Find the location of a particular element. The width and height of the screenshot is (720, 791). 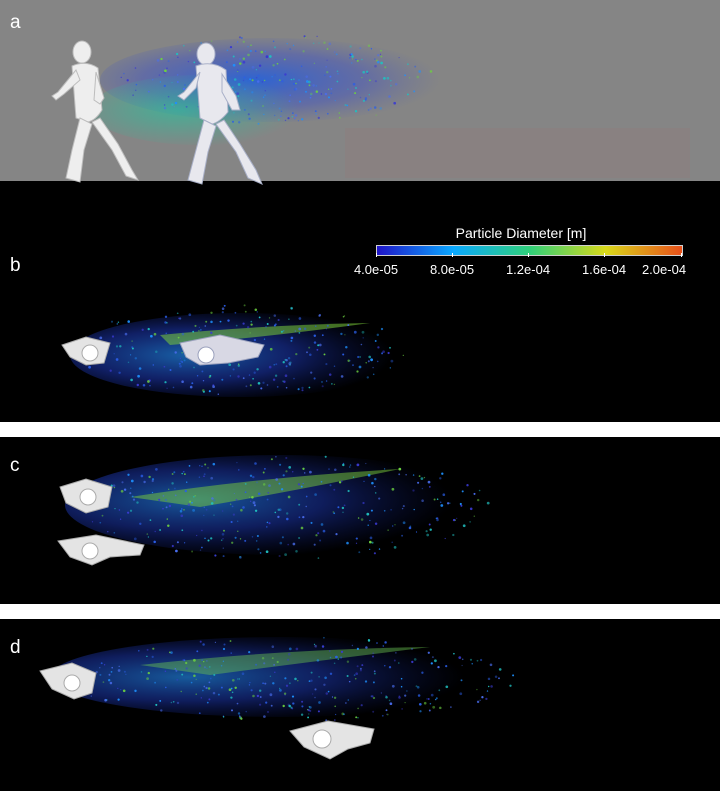

particle-streak-green is located at coordinates (265, 488).